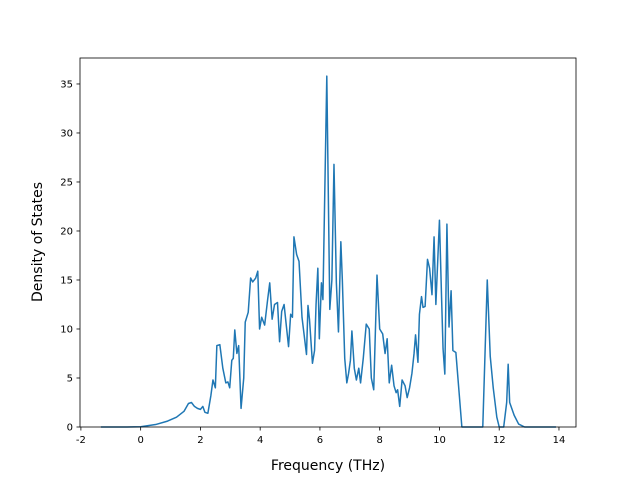 This screenshot has height=484, width=640. What do you see at coordinates (200, 440) in the screenshot?
I see `x-tick-label: 2` at bounding box center [200, 440].